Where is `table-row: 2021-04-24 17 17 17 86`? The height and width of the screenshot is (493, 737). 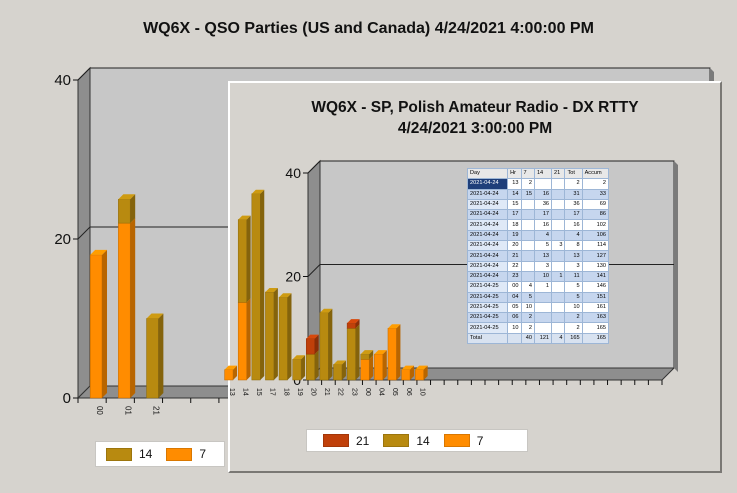
table-row: 2021-04-24 17 17 17 86 is located at coordinates (538, 215).